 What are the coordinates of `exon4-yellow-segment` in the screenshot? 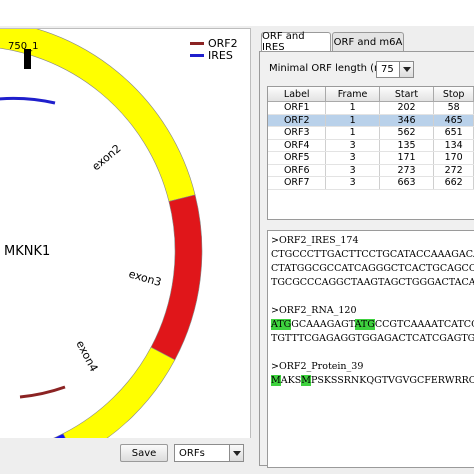 It's located at (119, 392).